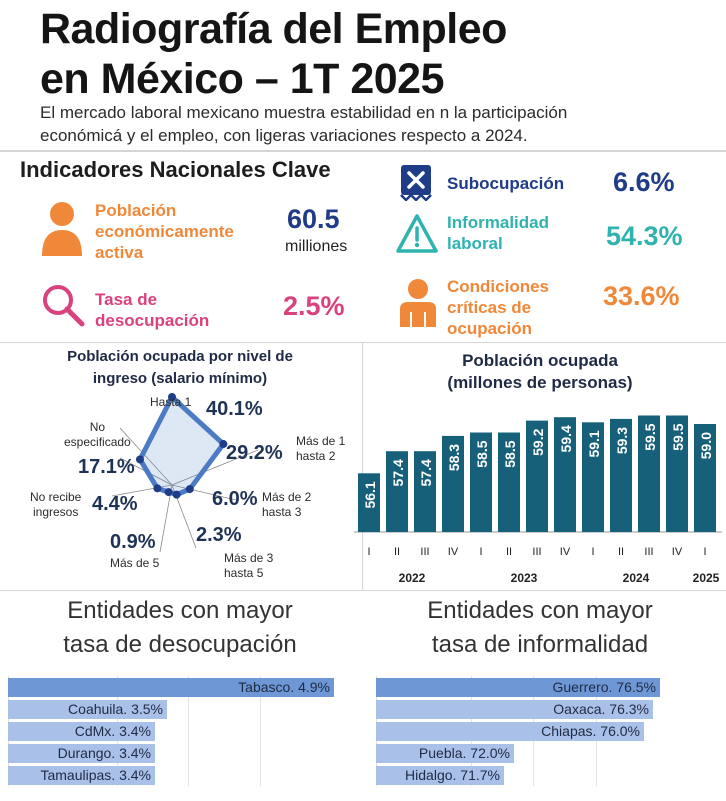 This screenshot has width=726, height=801. I want to click on informalidad-label: Informalidad laboral, so click(498, 233).